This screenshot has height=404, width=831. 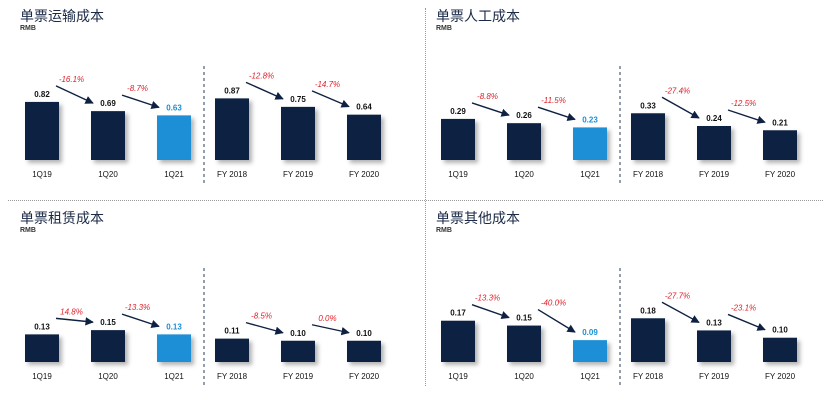 What do you see at coordinates (677, 90) in the screenshot?
I see `change-label: -27.4%` at bounding box center [677, 90].